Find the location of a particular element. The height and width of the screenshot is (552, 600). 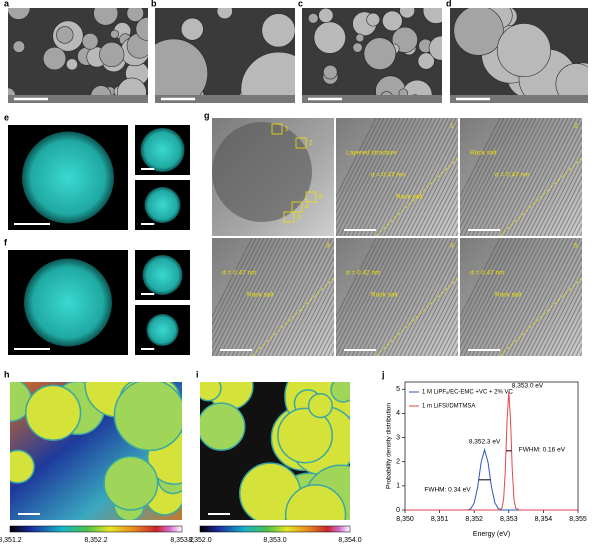

panel-label: j is located at coordinates (383, 374).